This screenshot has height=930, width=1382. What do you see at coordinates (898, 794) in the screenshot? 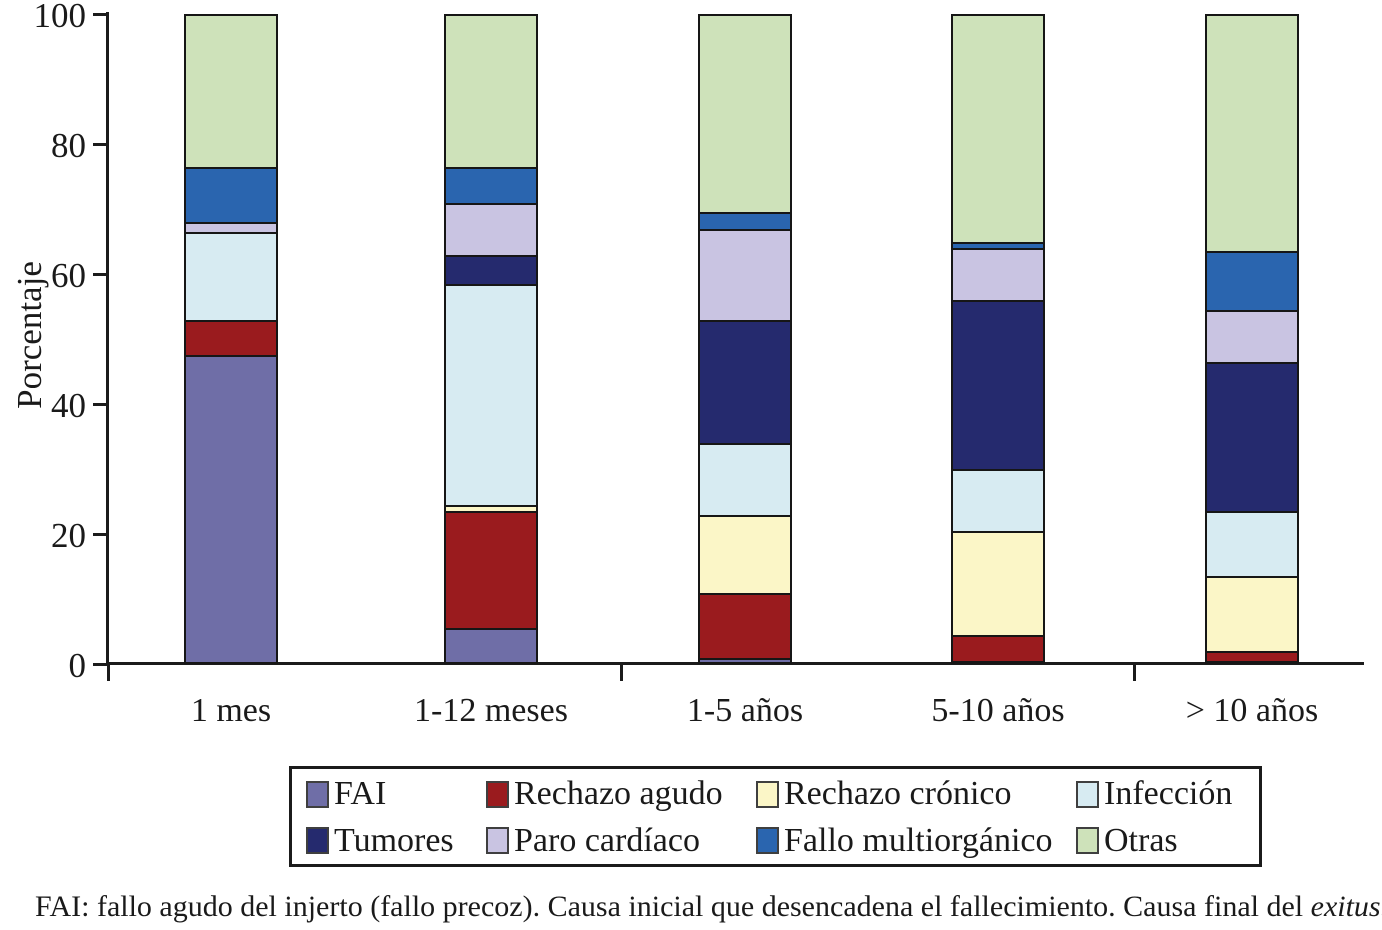
I see `legend-label-rechazo-cronico: Rechazo crónico` at bounding box center [898, 794].